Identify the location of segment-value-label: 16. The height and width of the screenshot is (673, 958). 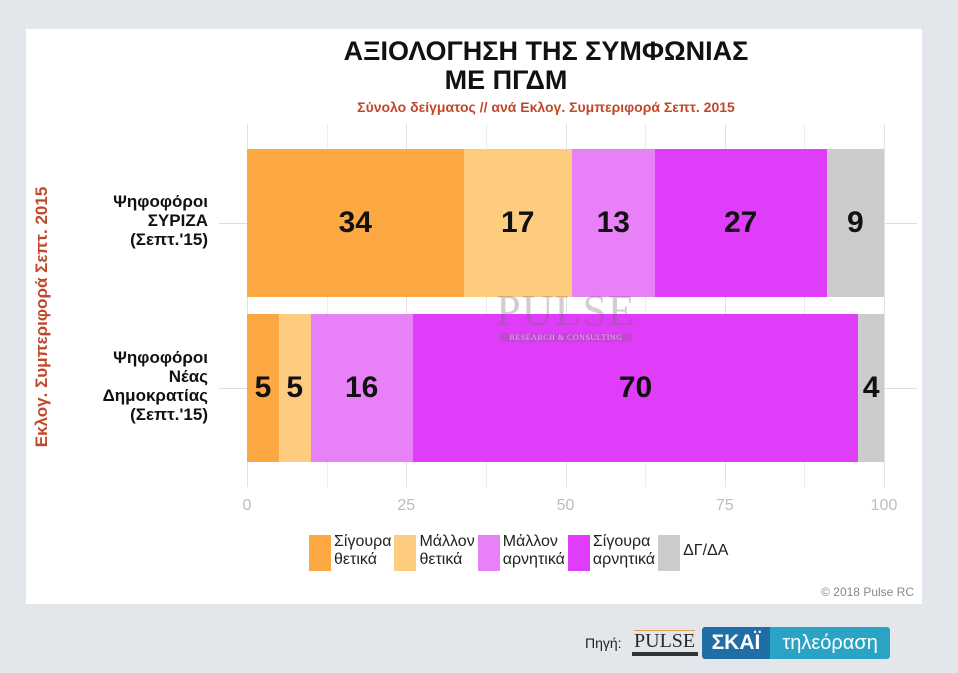
(361, 387).